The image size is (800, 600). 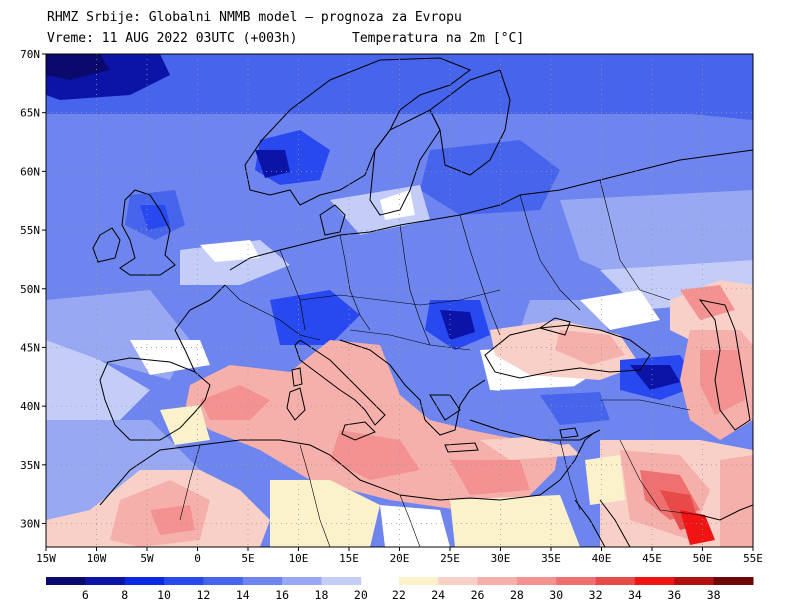 What do you see at coordinates (282, 594) in the screenshot?
I see `colorbar-label: 16` at bounding box center [282, 594].